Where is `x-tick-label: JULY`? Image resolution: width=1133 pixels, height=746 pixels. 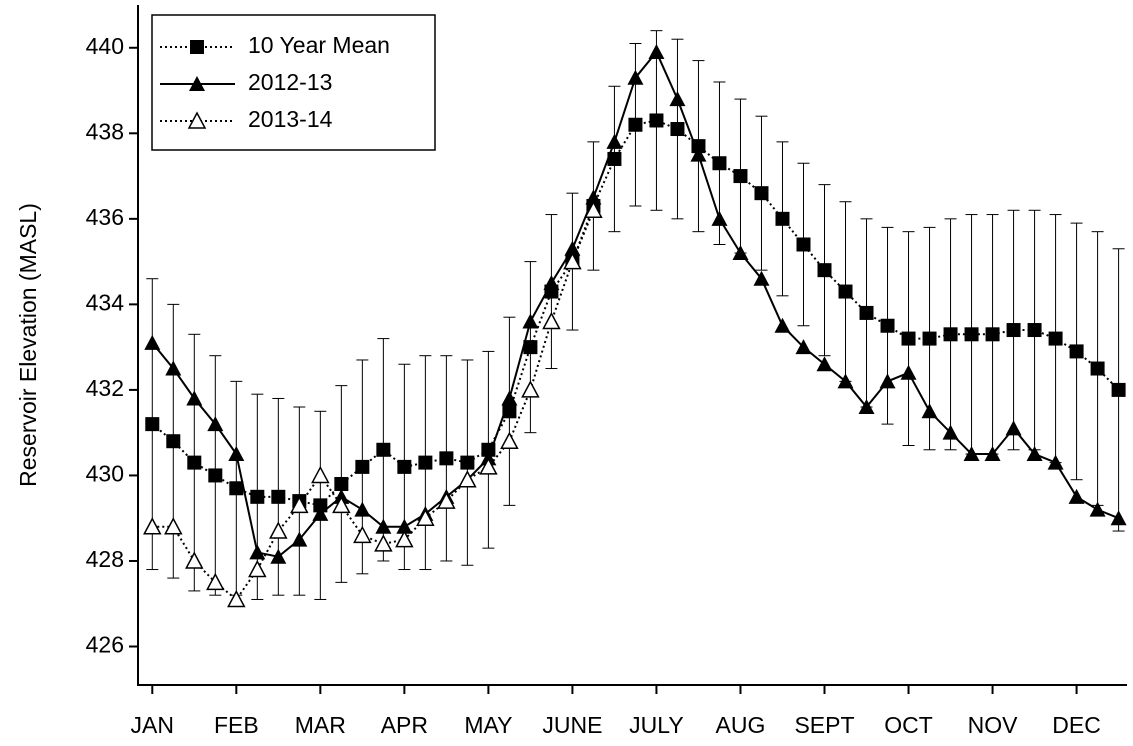 x-tick-label: JULY is located at coordinates (656, 725).